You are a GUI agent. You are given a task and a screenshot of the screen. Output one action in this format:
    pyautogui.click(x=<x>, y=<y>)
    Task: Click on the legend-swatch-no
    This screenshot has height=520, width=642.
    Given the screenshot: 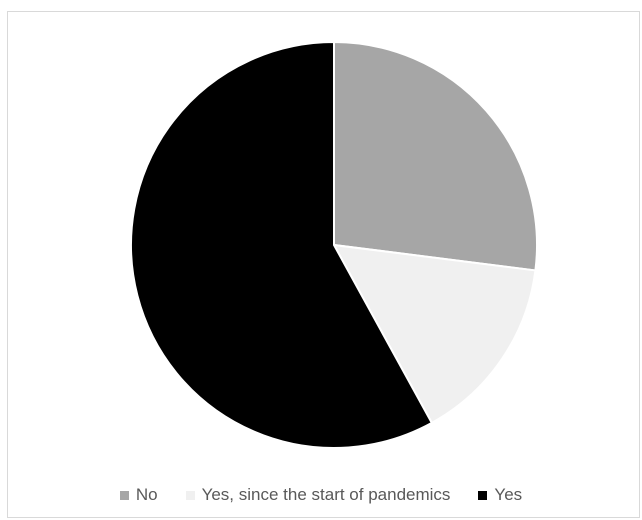 What is the action you would take?
    pyautogui.click(x=124, y=495)
    